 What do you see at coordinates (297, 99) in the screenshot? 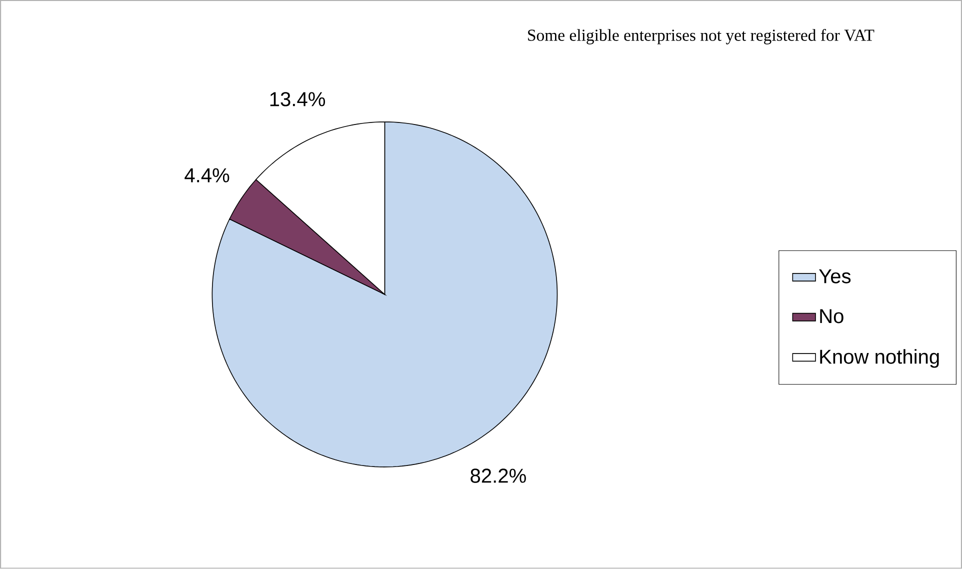
I see `data-label: 13.4%` at bounding box center [297, 99].